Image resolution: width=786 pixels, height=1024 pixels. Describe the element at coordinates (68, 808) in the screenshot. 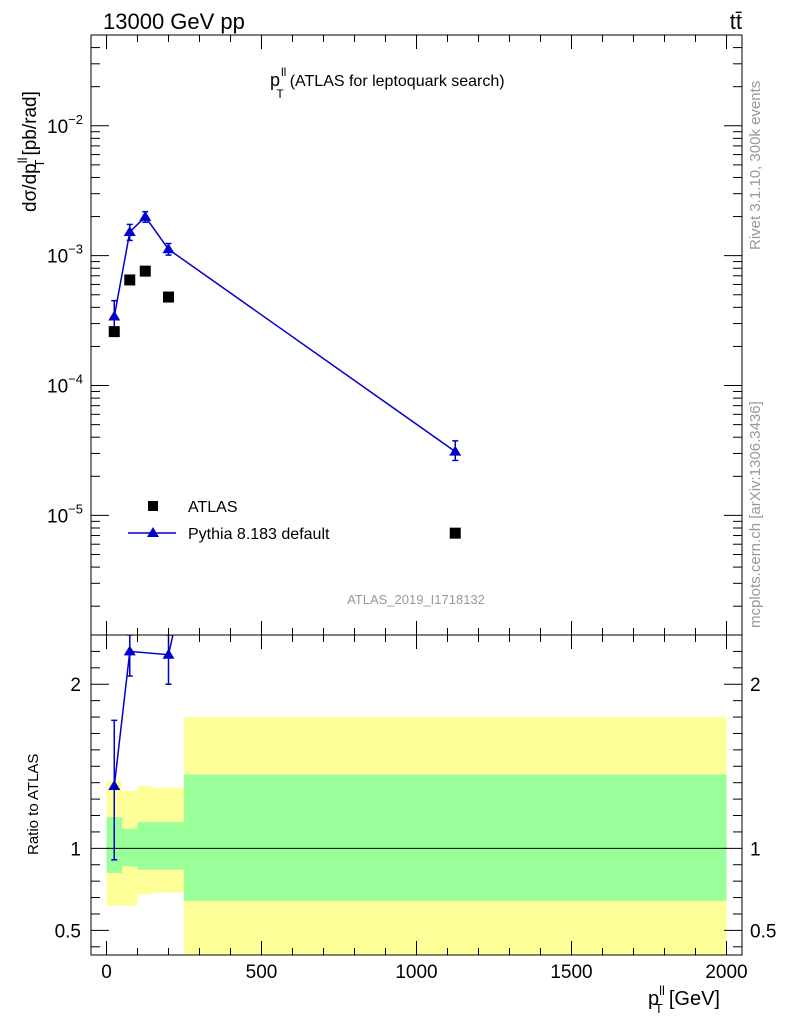

I see `ratio-y-tick-labels-left: 0.5 1 2` at that location.